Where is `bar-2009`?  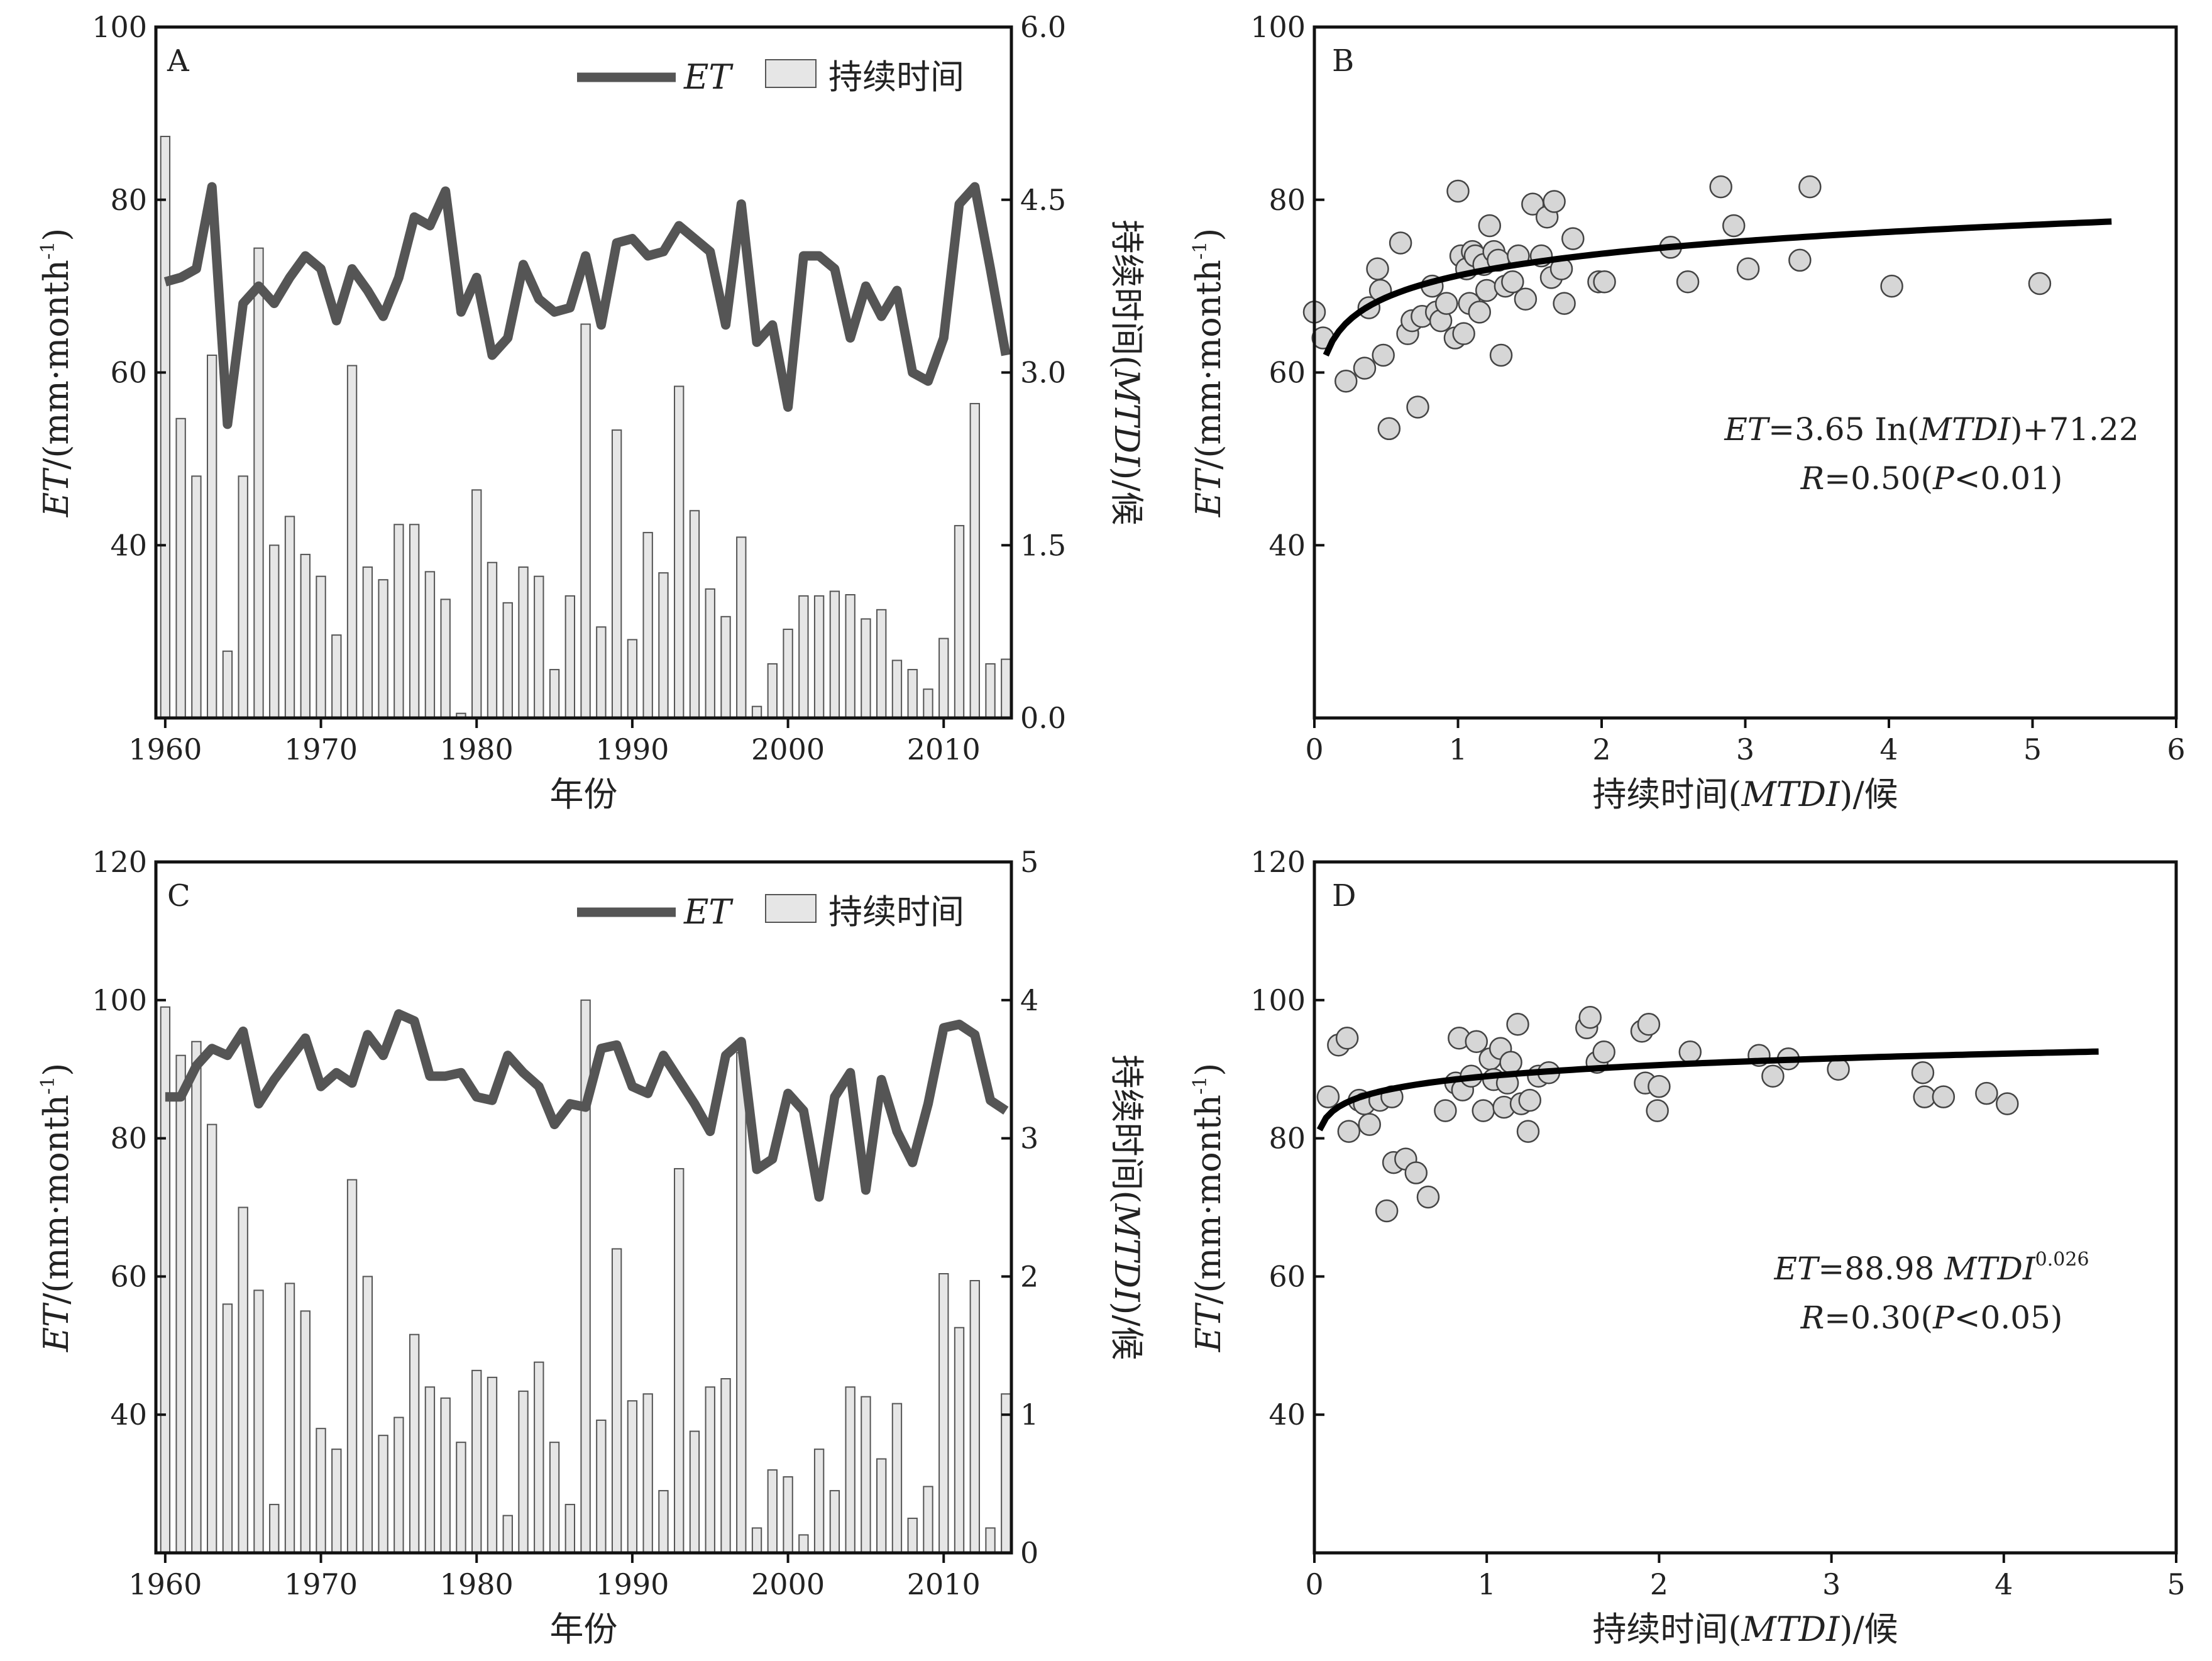 bar-2009 is located at coordinates (928, 1520).